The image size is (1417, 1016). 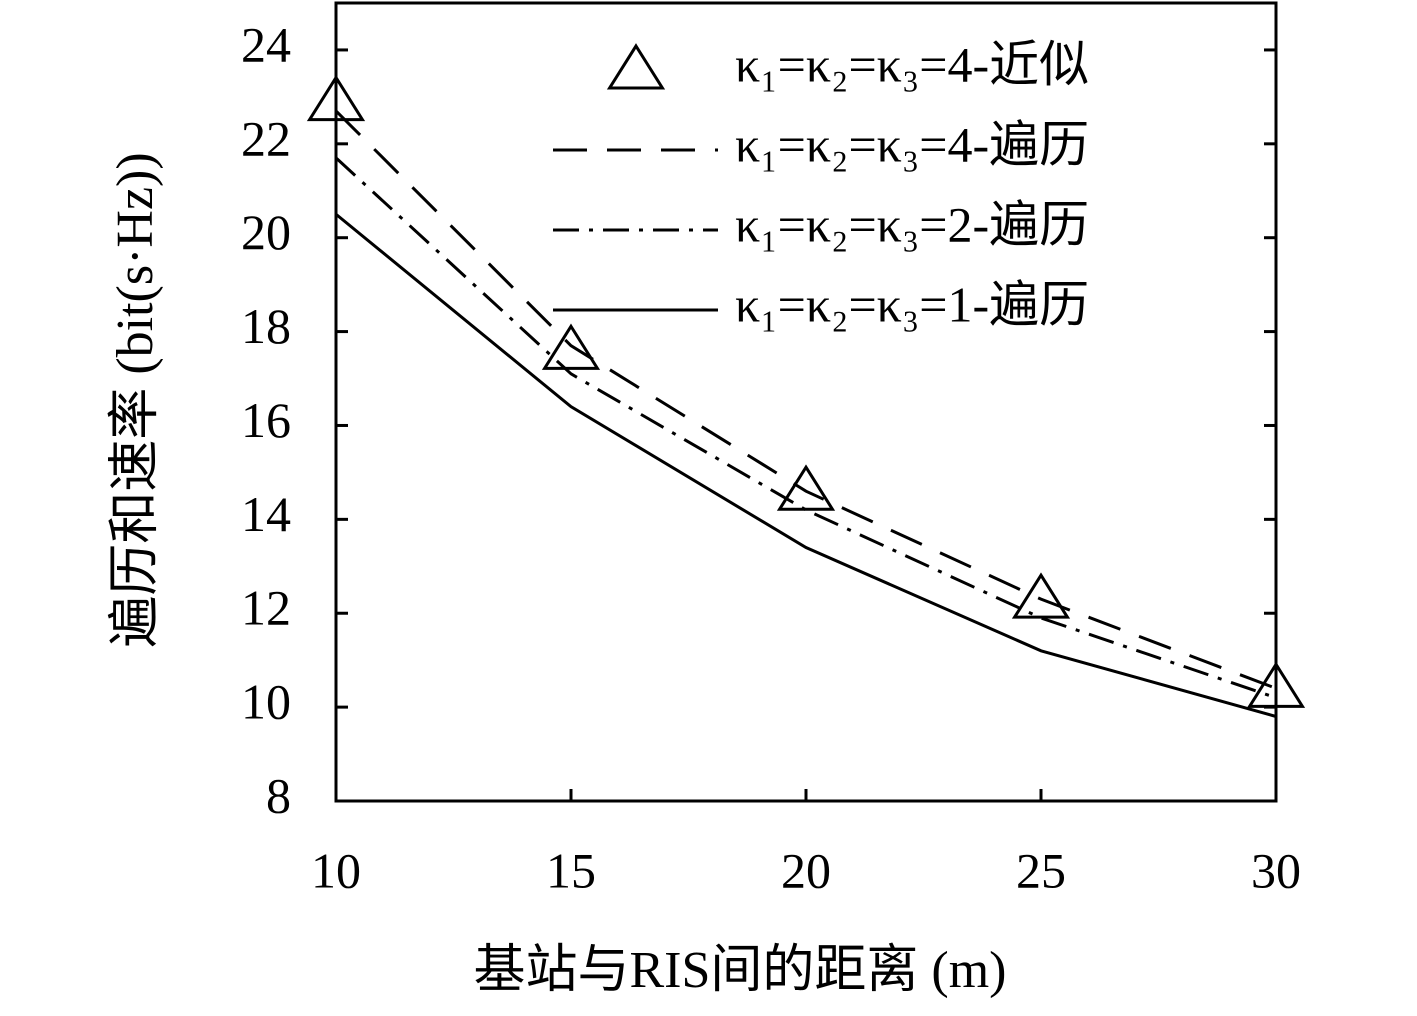 I want to click on x-tick-label: 20, so click(x=806, y=870).